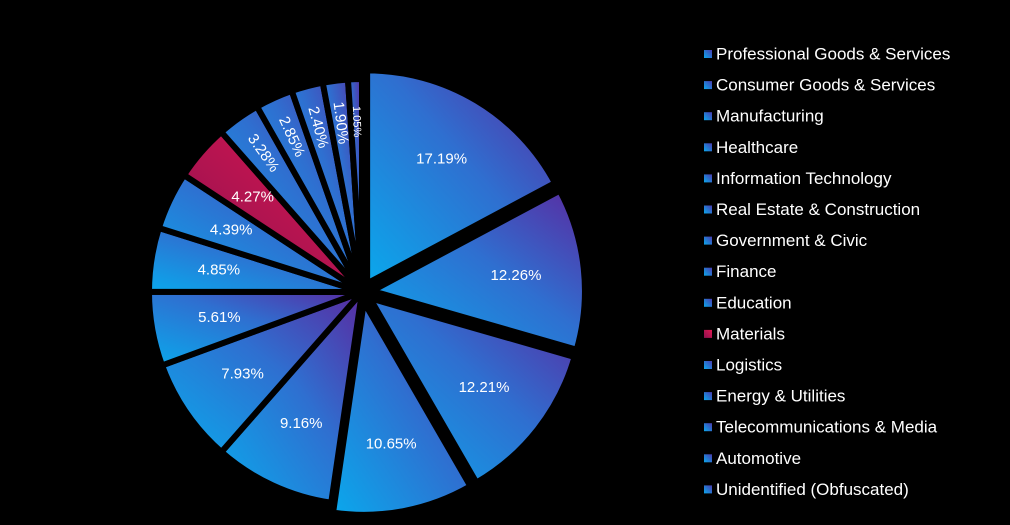 This screenshot has height=525, width=1010. What do you see at coordinates (219, 269) in the screenshot?
I see `data-label-finance: 4.85%` at bounding box center [219, 269].